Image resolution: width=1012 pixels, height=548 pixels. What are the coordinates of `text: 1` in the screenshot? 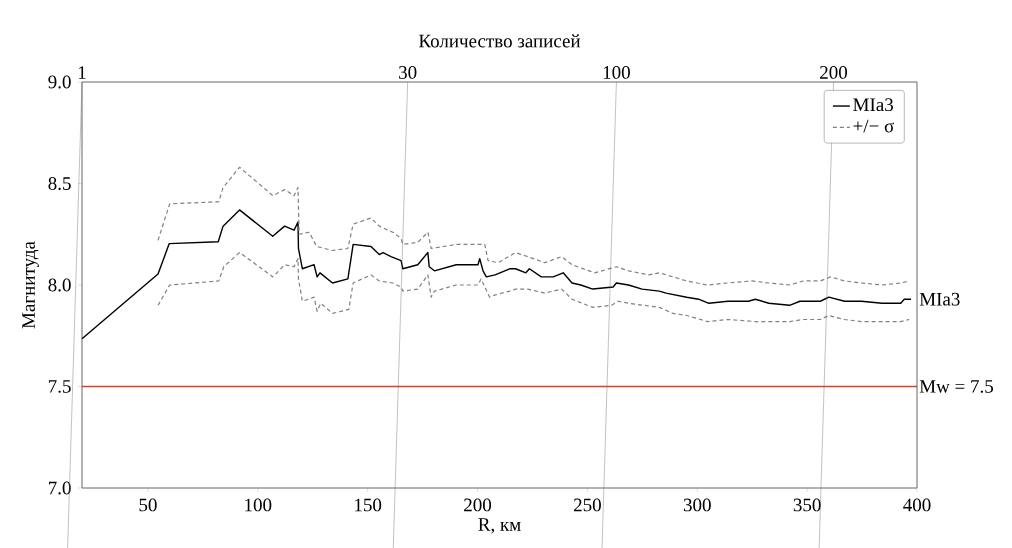 It's located at (82, 72).